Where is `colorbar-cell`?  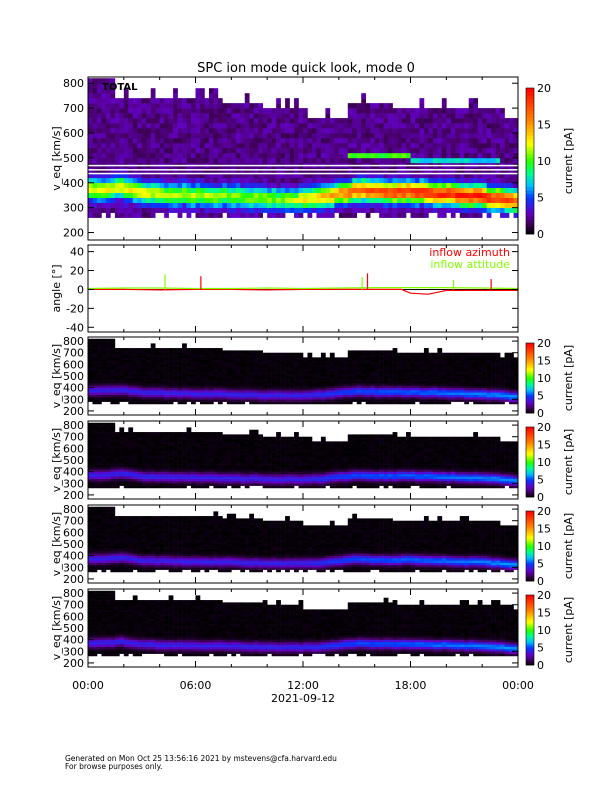 colorbar-cell is located at coordinates (530, 127).